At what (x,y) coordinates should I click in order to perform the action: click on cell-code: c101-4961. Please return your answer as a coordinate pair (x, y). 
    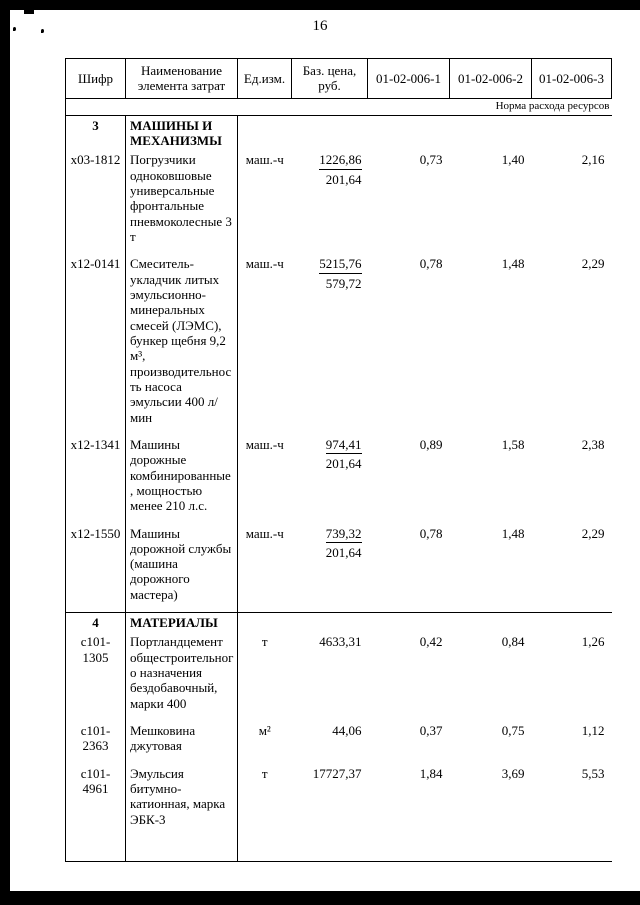
    Looking at the image, I should click on (95, 800).